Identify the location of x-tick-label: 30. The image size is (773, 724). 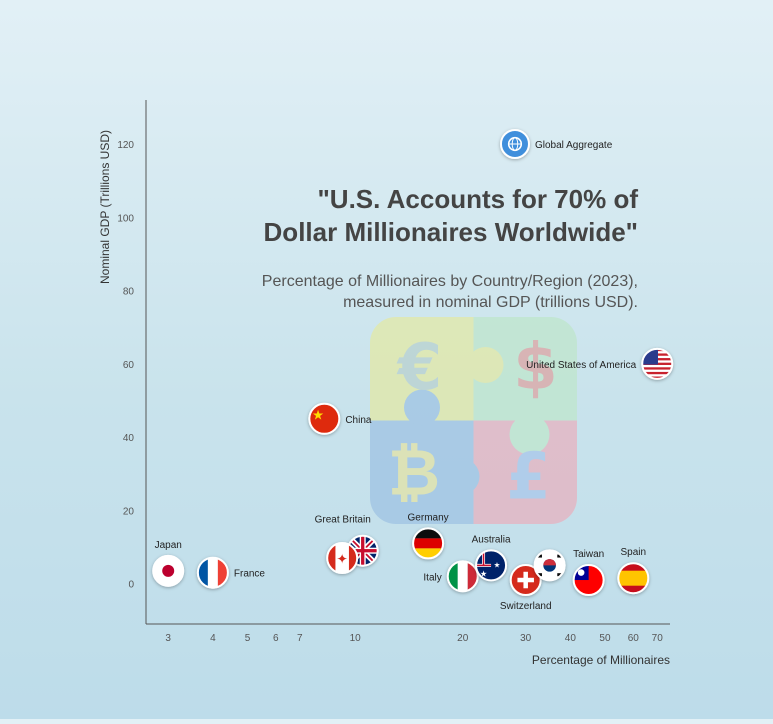
(526, 638).